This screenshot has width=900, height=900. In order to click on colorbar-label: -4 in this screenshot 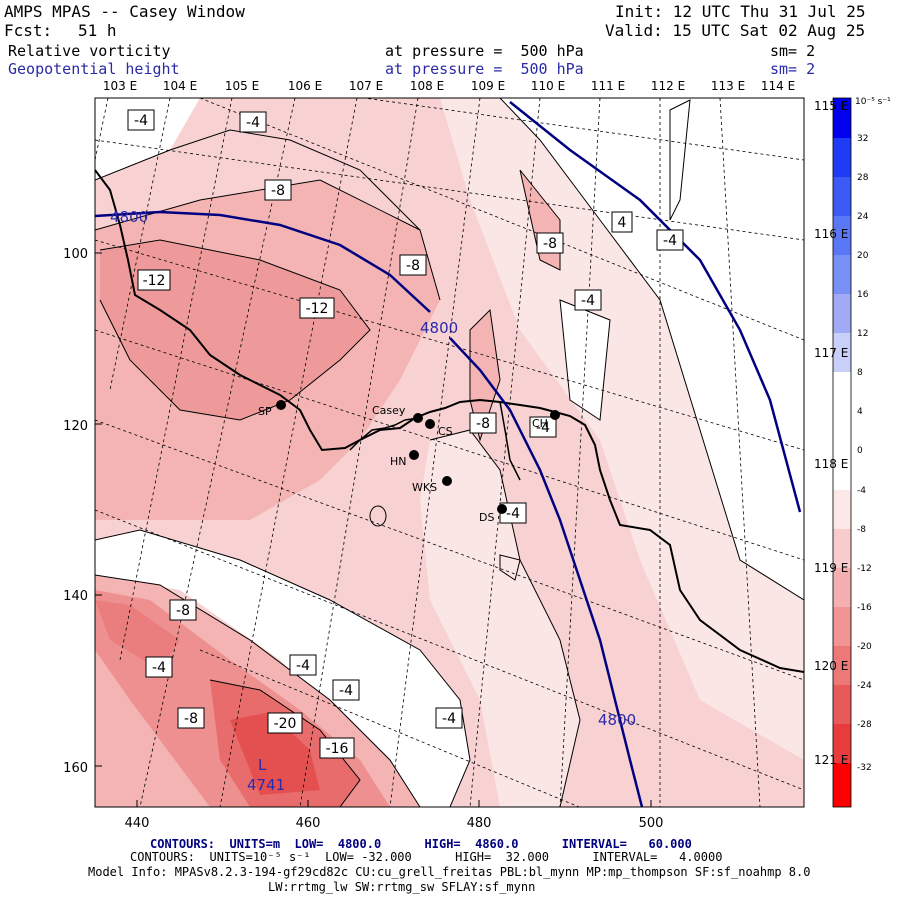, I will do `click(861, 491)`.